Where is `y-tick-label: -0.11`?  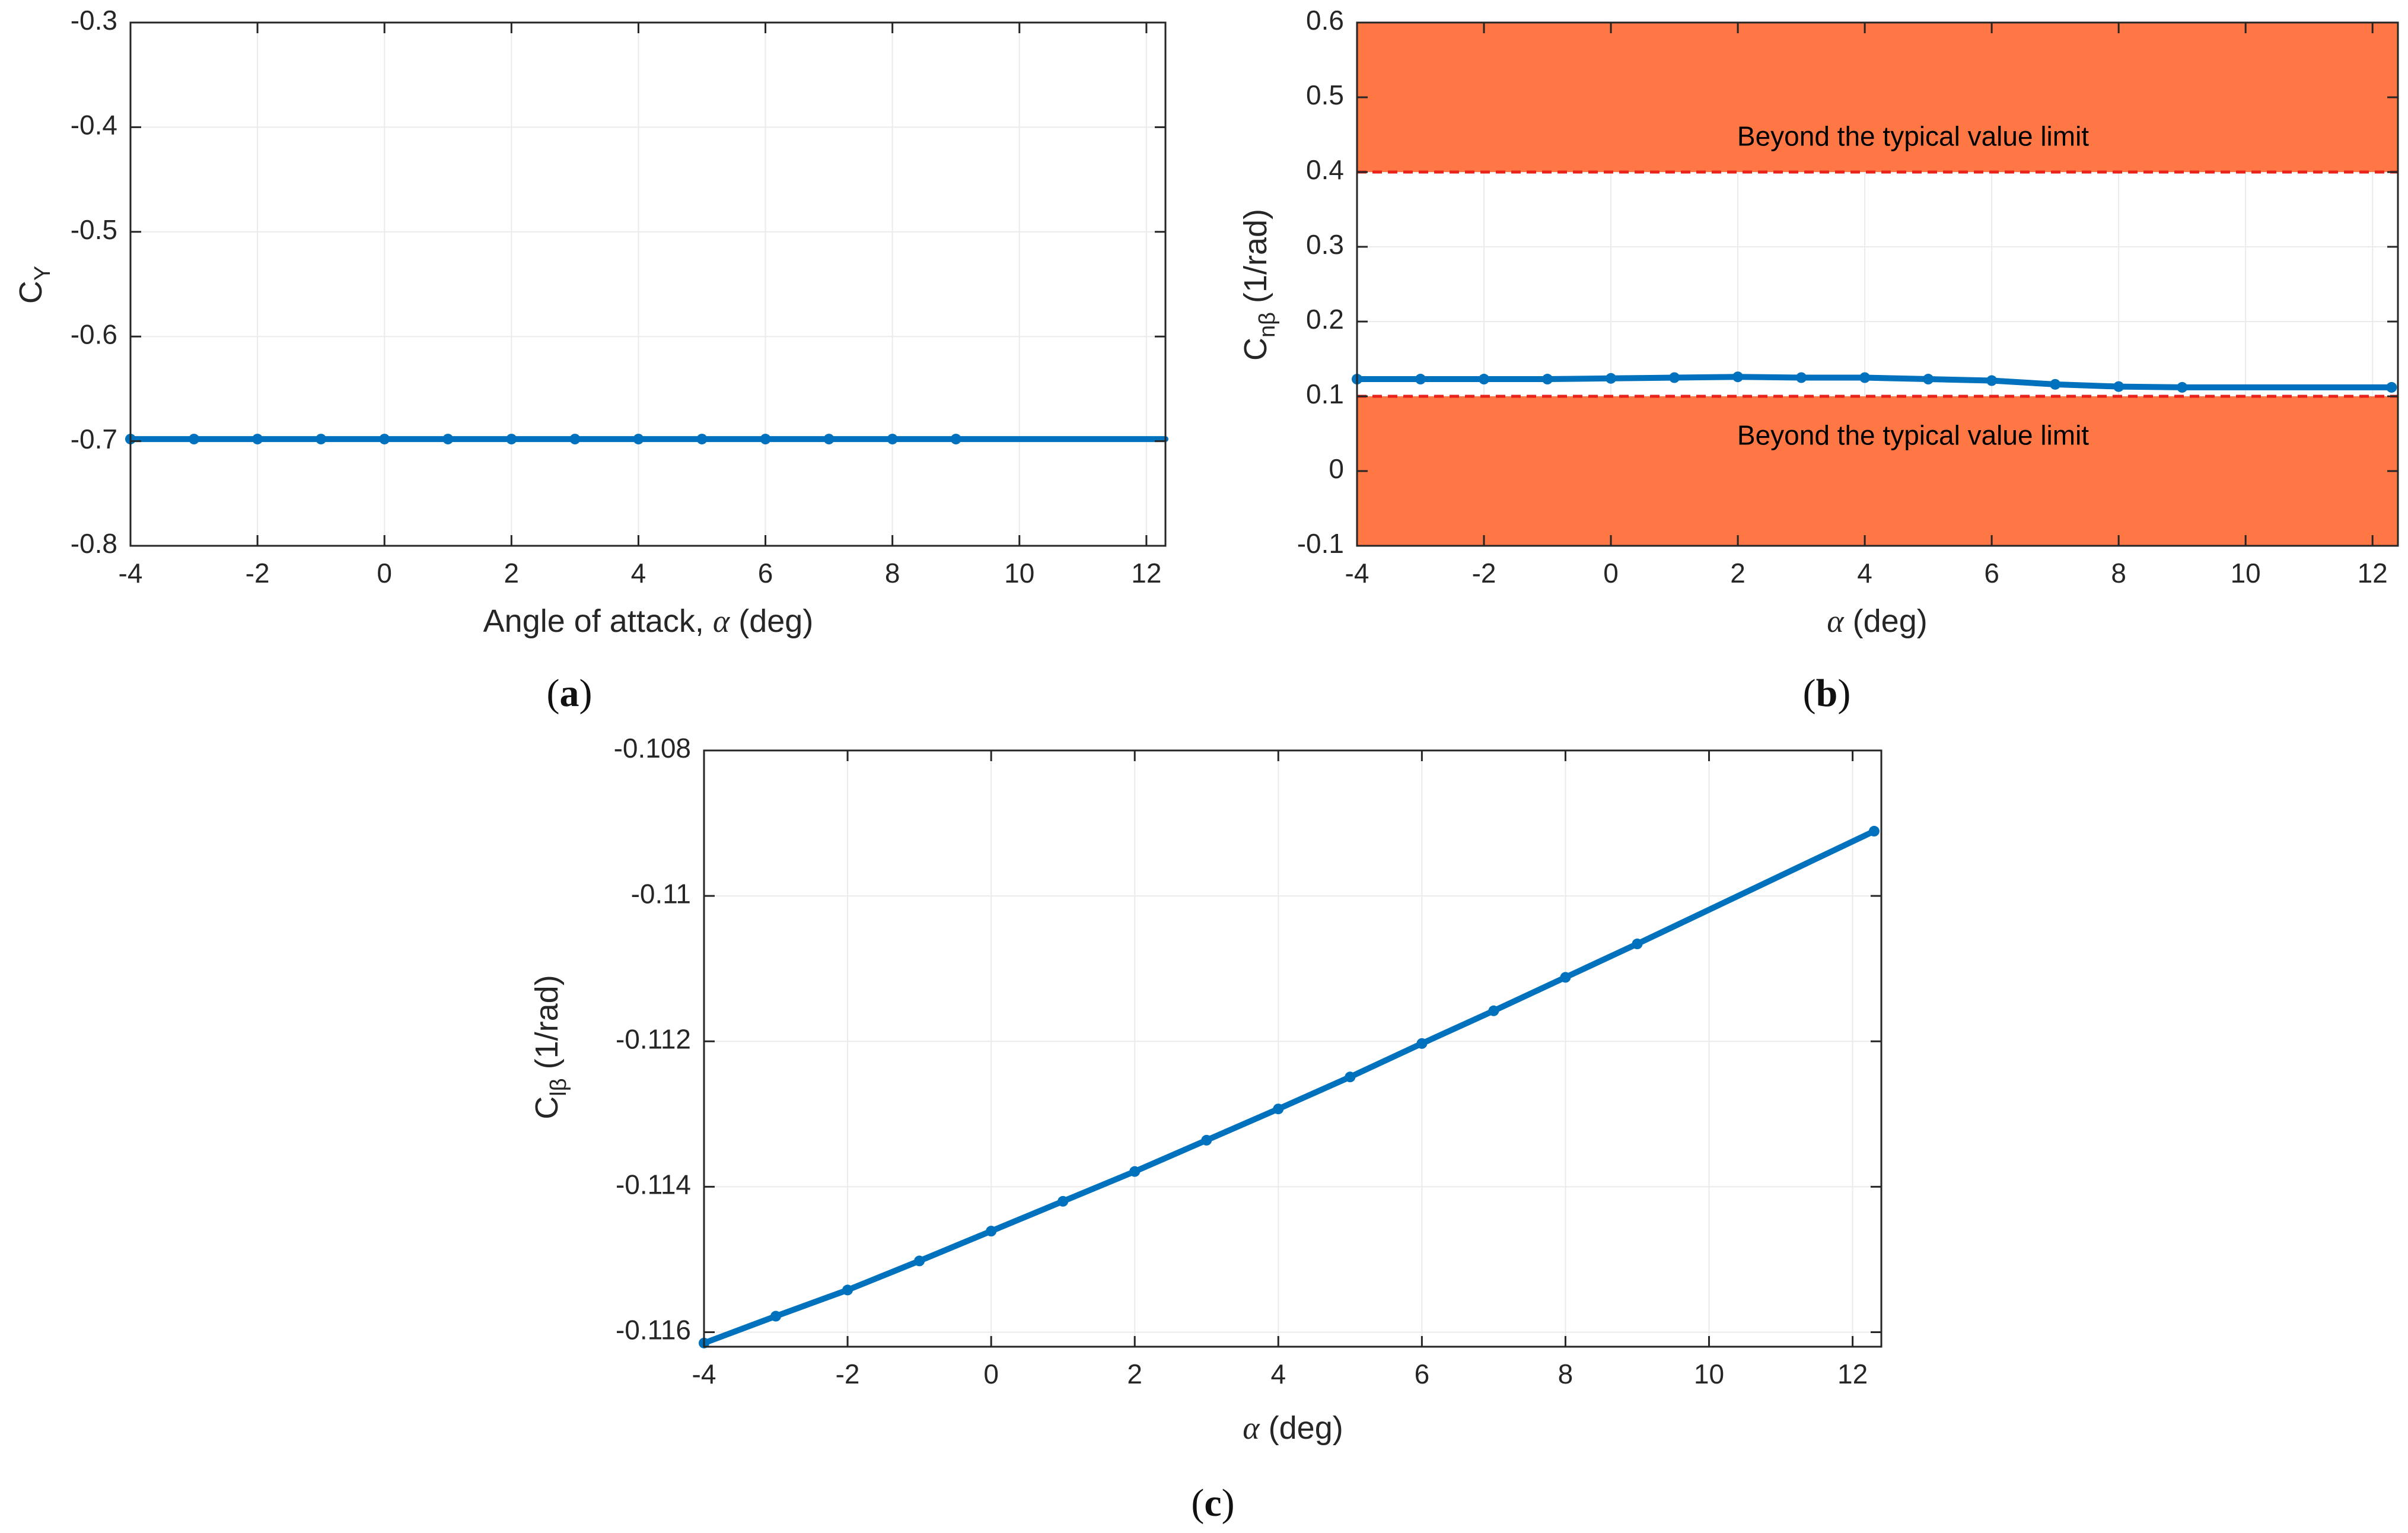
y-tick-label: -0.11 is located at coordinates (661, 893).